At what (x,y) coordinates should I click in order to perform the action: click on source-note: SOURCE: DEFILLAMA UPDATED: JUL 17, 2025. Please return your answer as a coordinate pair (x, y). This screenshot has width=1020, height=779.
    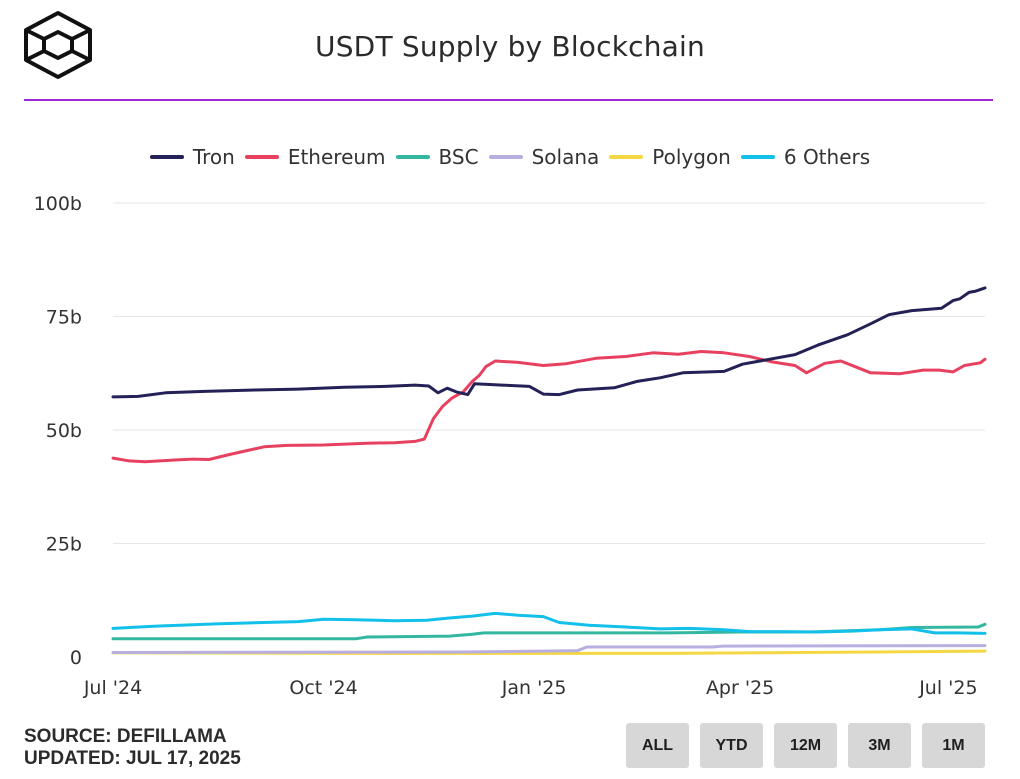
    Looking at the image, I should click on (132, 748).